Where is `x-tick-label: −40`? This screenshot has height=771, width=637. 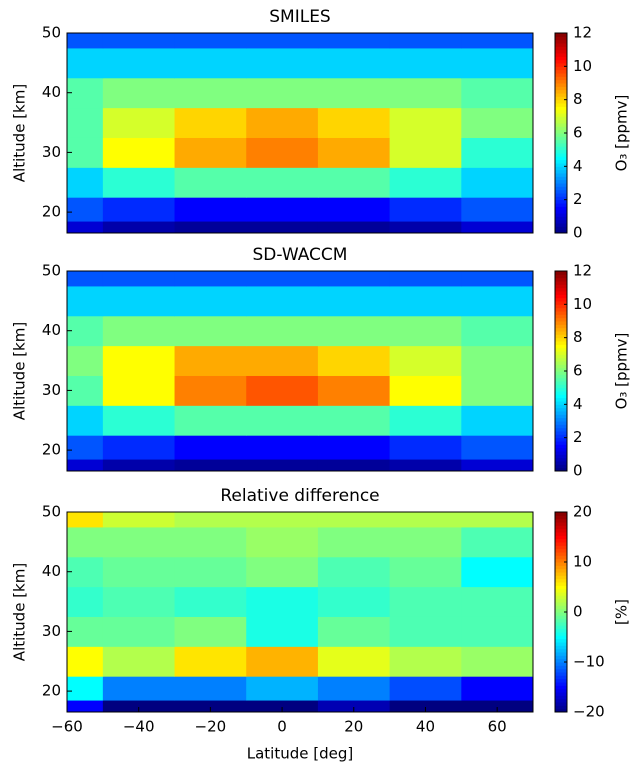
x-tick-label: −40 is located at coordinates (139, 727).